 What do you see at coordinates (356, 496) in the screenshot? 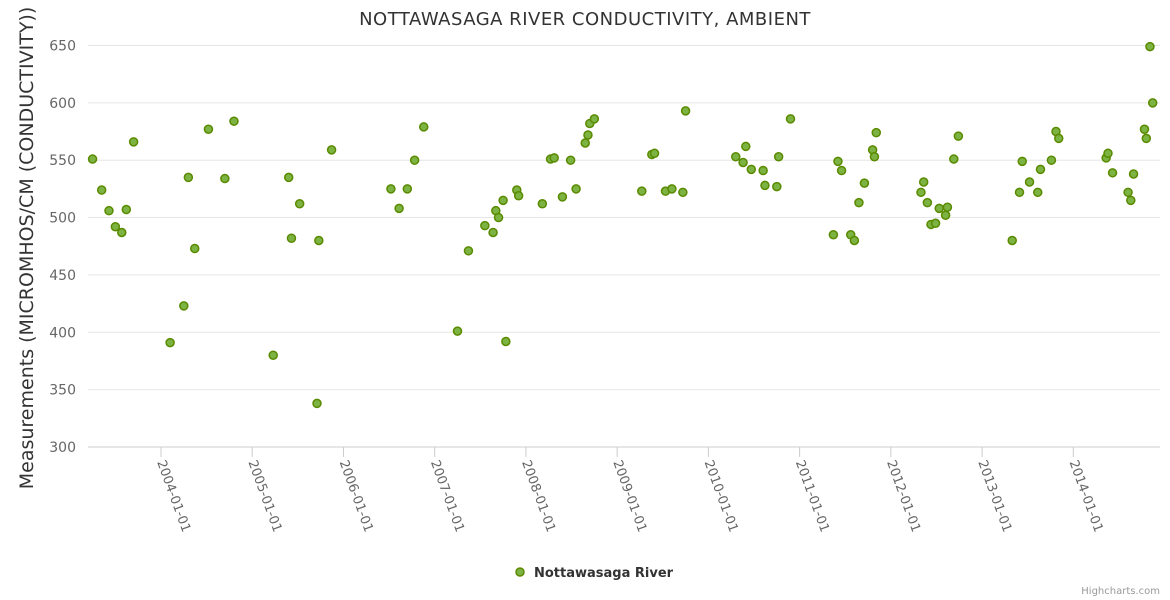
I see `x-tick-label: 2006-01-01` at bounding box center [356, 496].